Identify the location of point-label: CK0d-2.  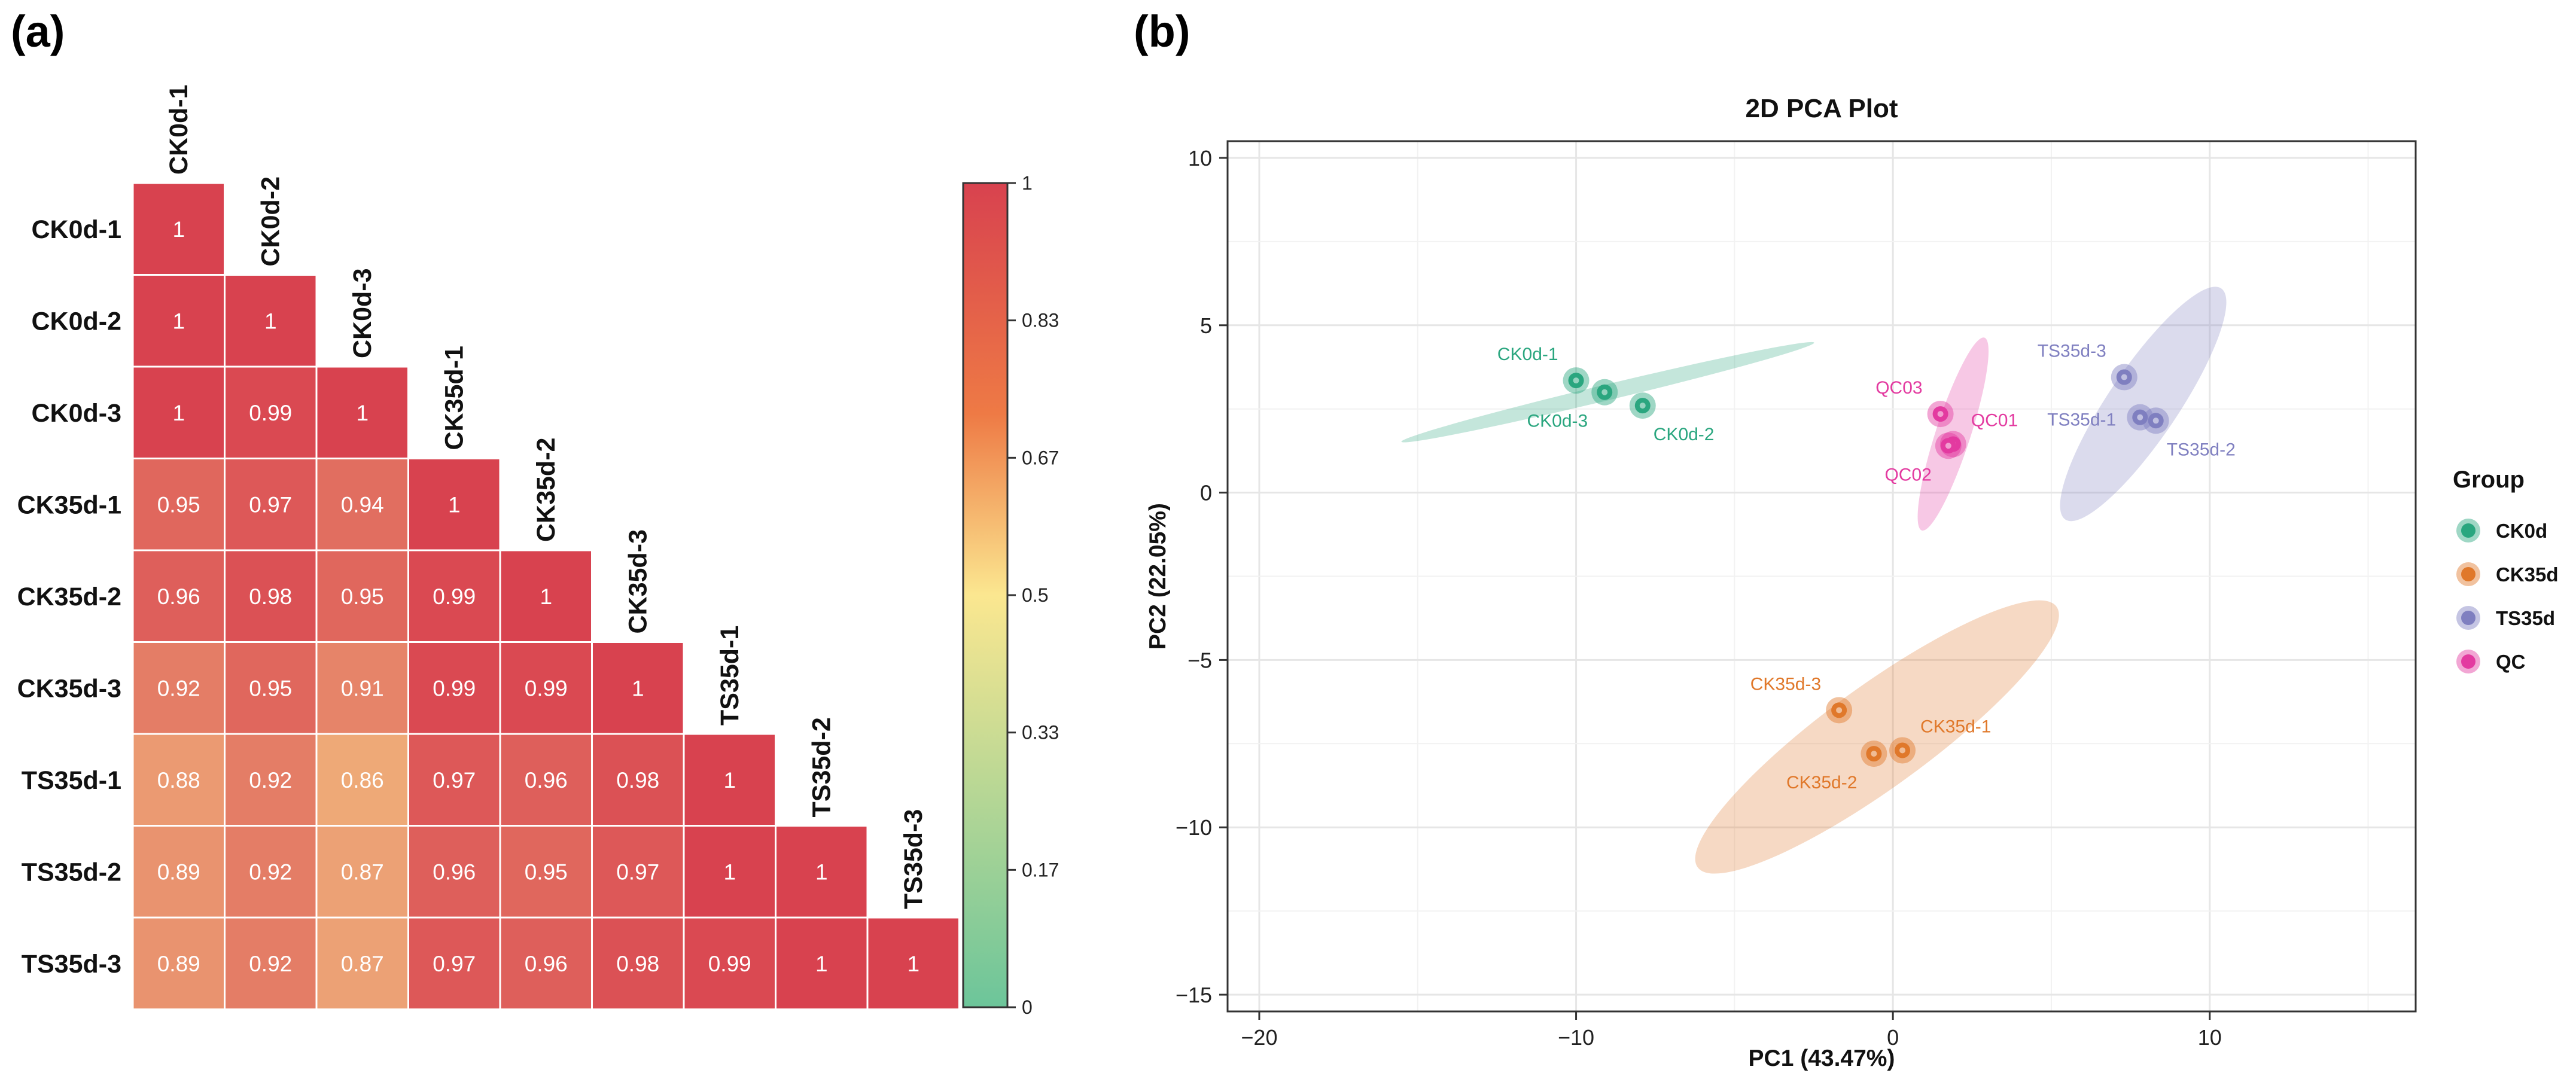
(1684, 434).